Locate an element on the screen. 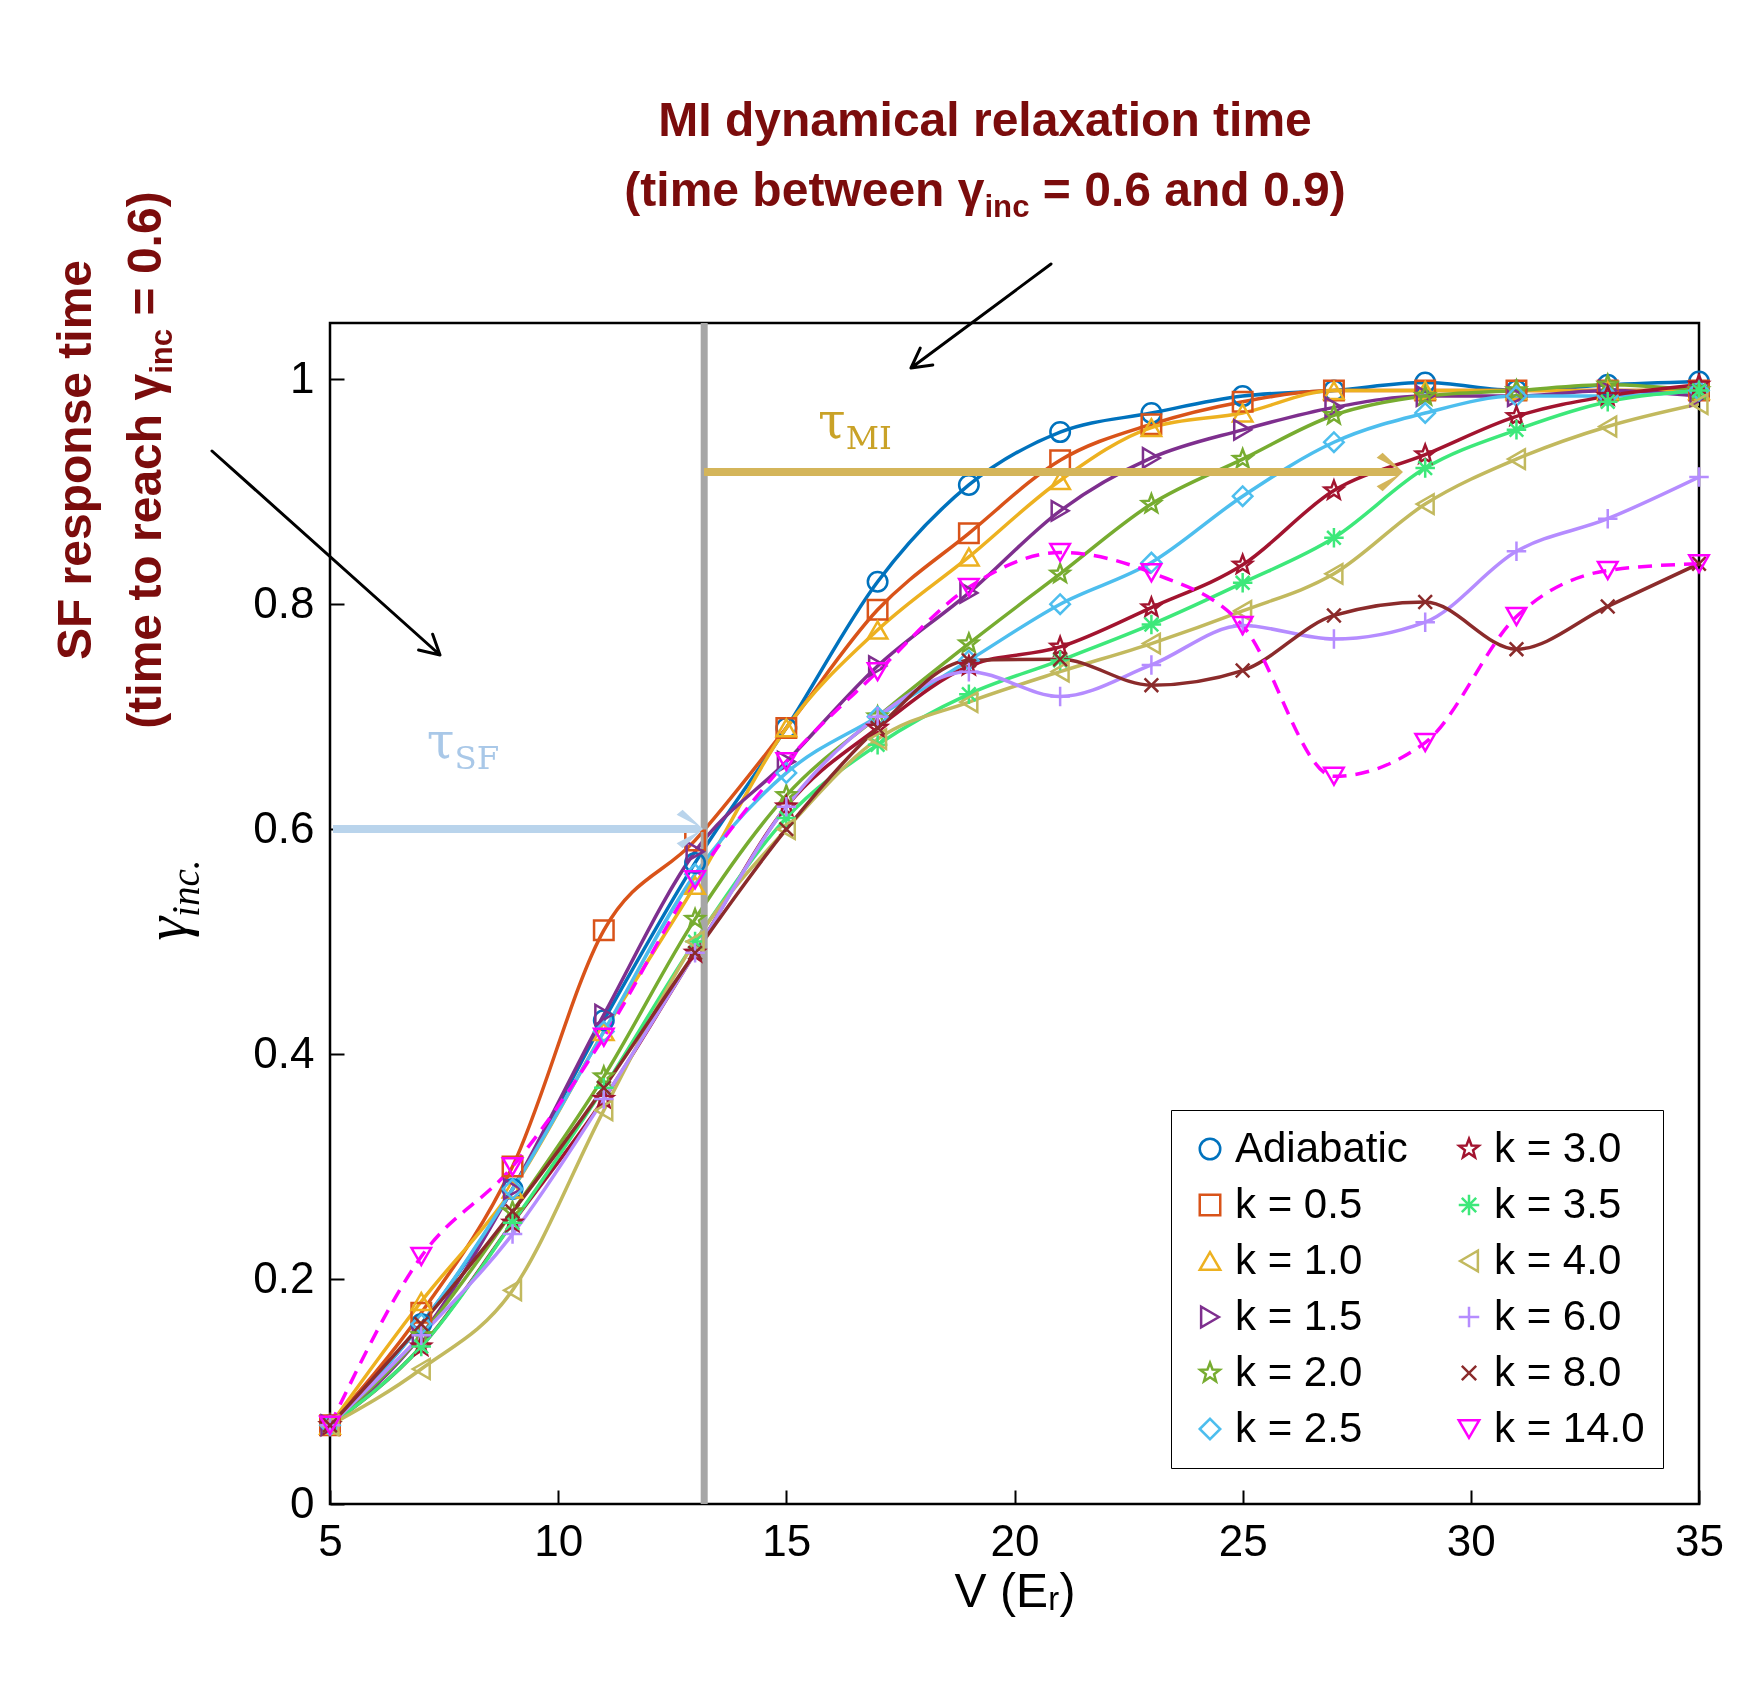 The height and width of the screenshot is (1684, 1747). x-tick-label: 35 is located at coordinates (1699, 1540).